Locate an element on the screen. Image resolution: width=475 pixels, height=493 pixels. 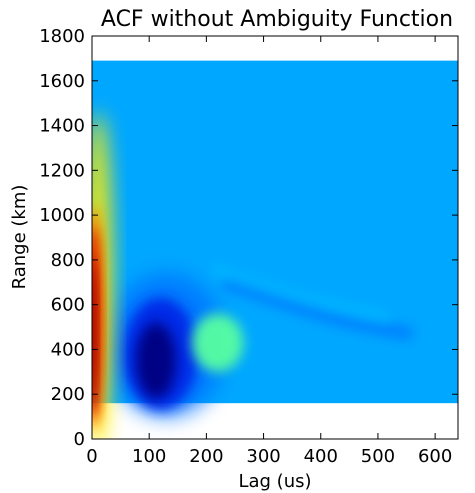
y-tick-label: 1200 is located at coordinates (62, 170).